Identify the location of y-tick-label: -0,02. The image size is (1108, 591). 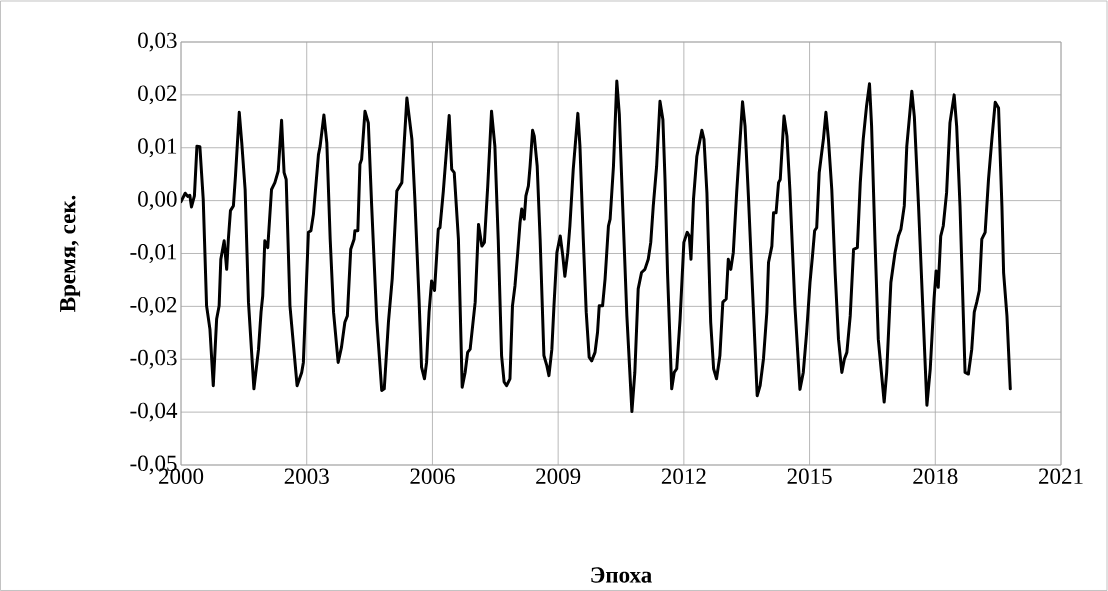
(153, 306).